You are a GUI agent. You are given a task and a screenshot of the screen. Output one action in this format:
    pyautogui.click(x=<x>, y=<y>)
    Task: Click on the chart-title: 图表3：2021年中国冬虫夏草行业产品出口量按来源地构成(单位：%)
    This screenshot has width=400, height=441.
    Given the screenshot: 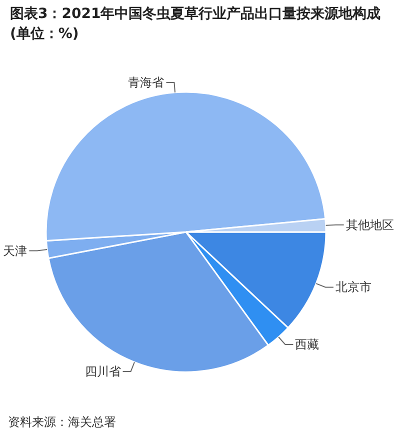 What is the action you would take?
    pyautogui.click(x=196, y=24)
    